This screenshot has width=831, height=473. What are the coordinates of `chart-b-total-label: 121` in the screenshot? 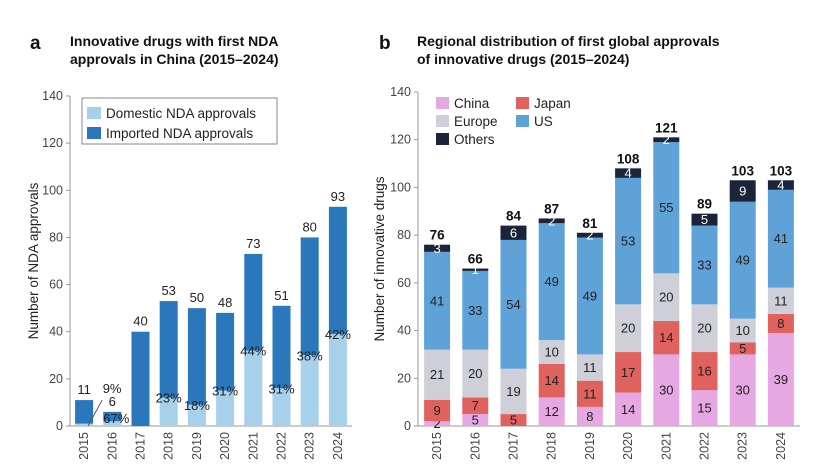 It's located at (666, 127).